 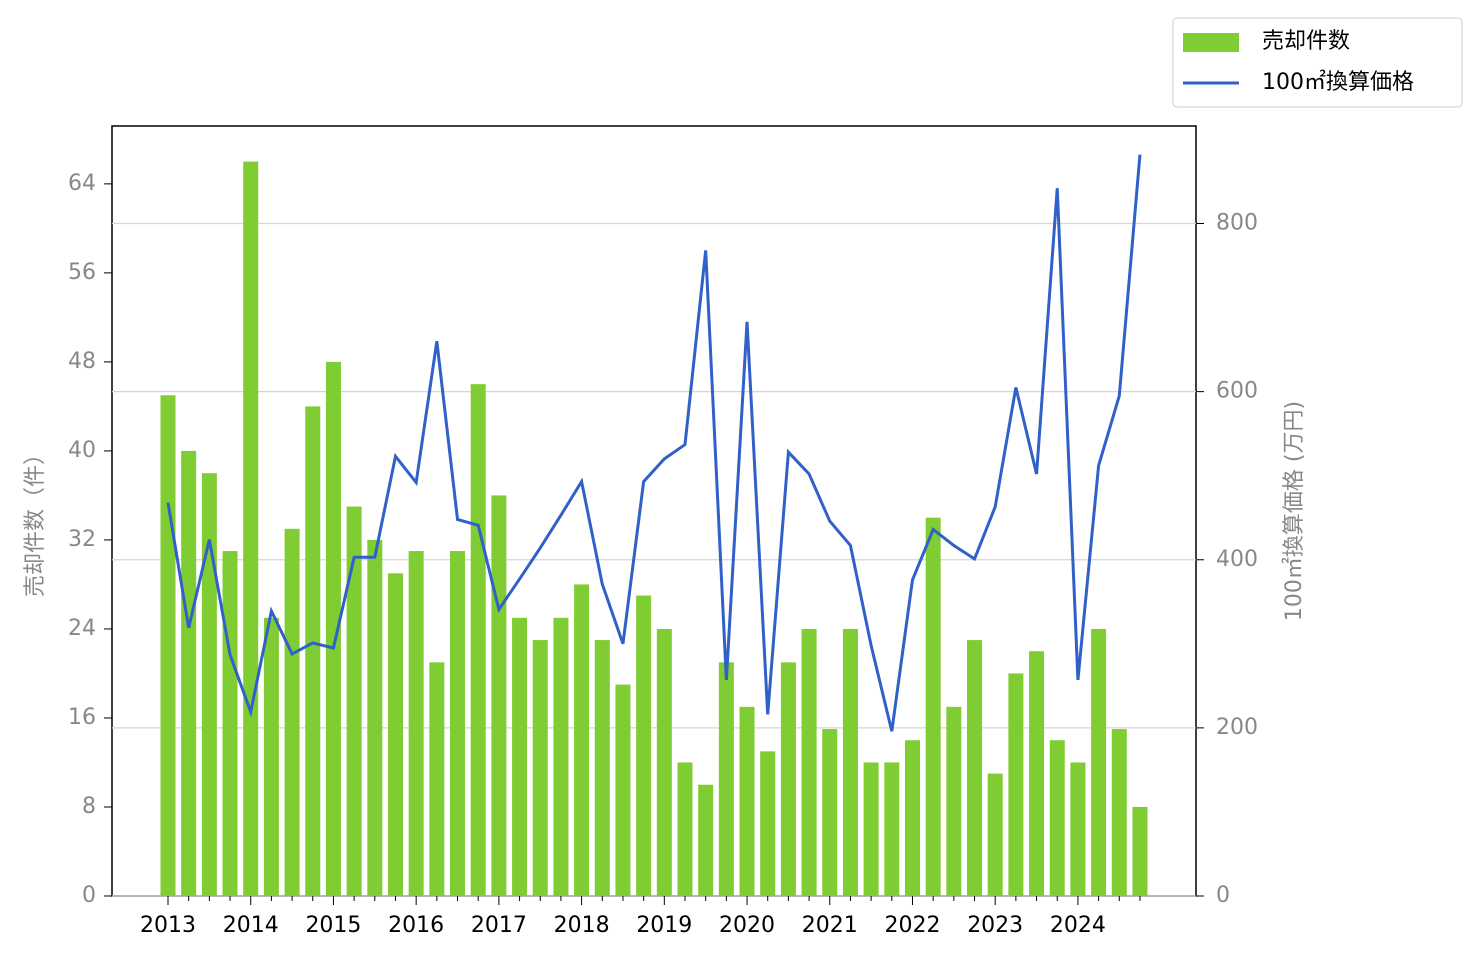 What do you see at coordinates (912, 925) in the screenshot?
I see `x-tick-label: 2022` at bounding box center [912, 925].